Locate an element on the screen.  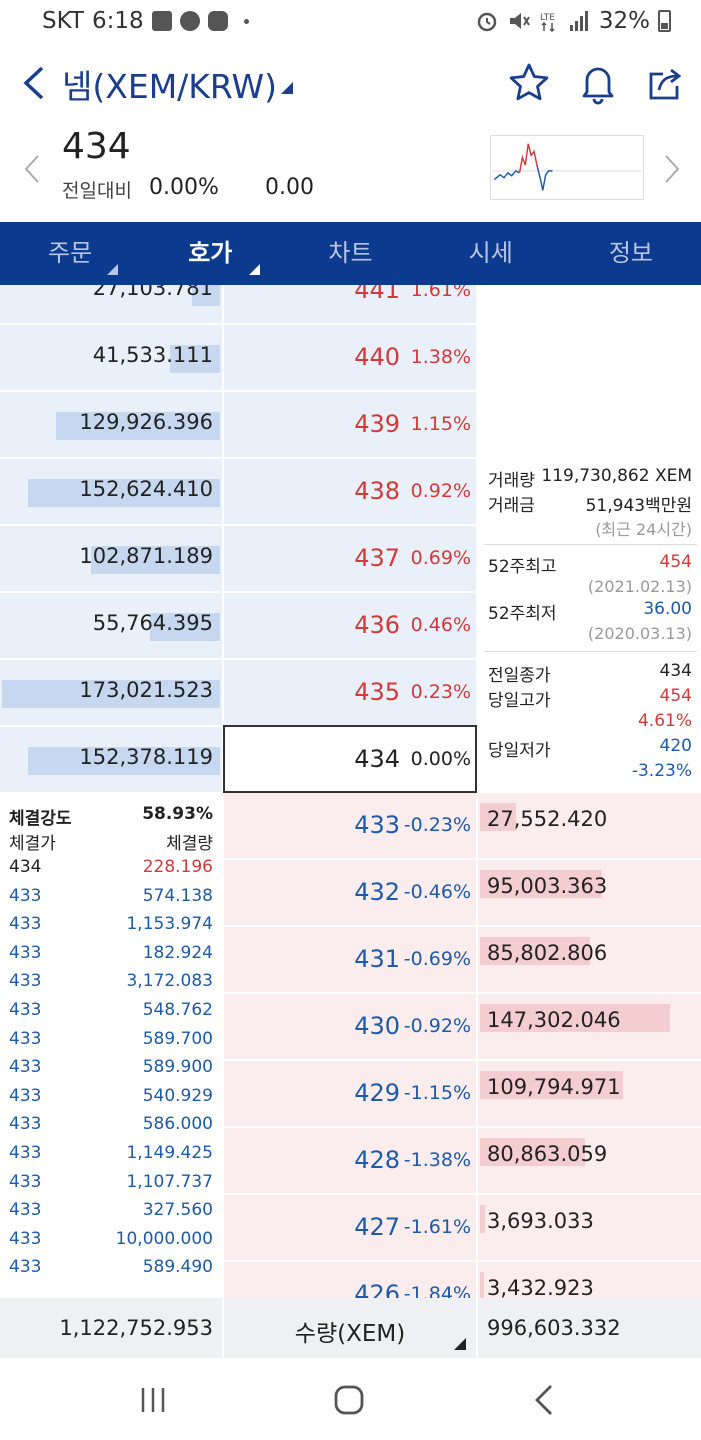
ask-volume-cell: 41,533.111 is located at coordinates (111, 357).